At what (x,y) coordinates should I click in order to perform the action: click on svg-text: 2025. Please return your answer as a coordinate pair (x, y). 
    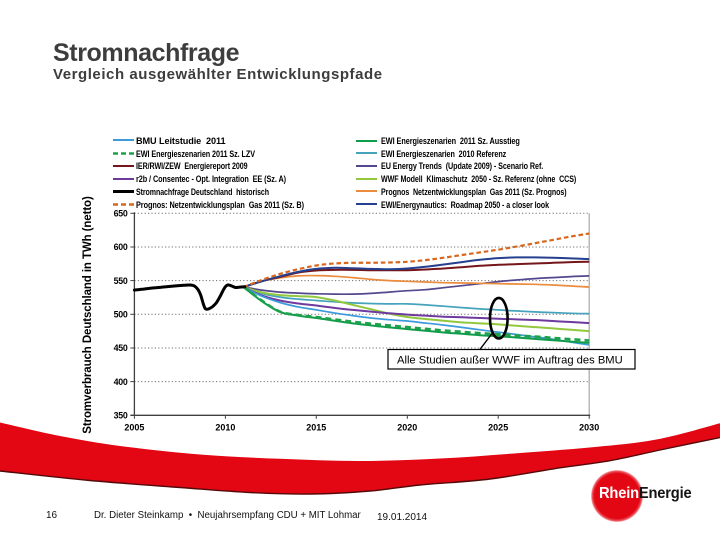
    Looking at the image, I should click on (498, 428).